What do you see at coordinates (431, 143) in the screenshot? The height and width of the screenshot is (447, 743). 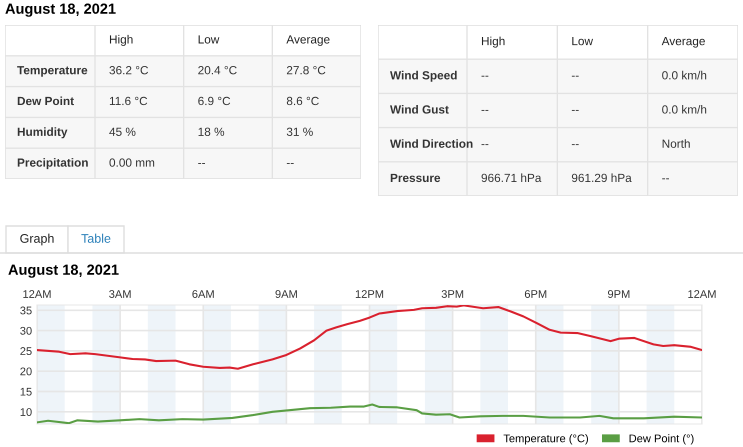 I see `category-label: Wind Direction` at bounding box center [431, 143].